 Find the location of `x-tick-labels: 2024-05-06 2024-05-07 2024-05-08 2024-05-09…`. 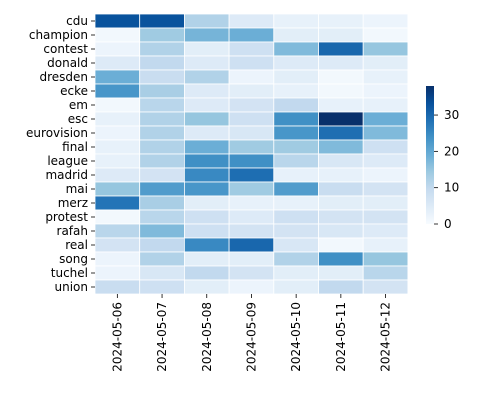

x-tick-labels: 2024-05-06 2024-05-07 2024-05-08 2024-05-09… is located at coordinates (251, 333).